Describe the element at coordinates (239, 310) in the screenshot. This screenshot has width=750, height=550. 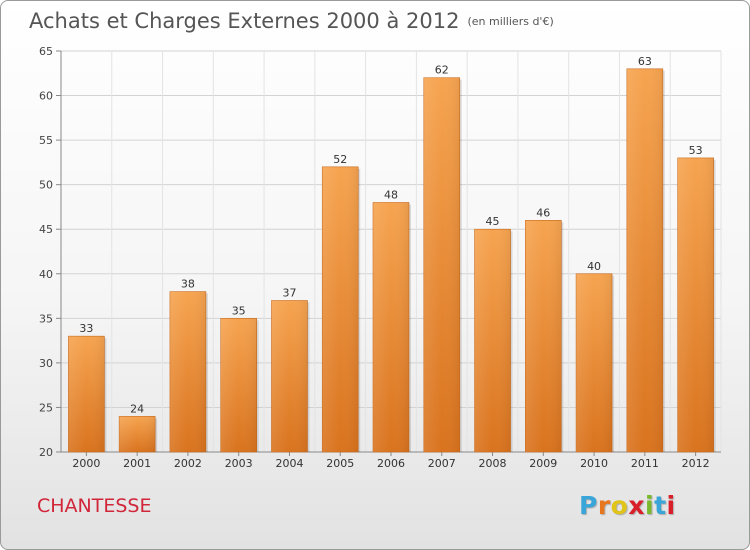
I see `data-label-2003: 35` at that location.